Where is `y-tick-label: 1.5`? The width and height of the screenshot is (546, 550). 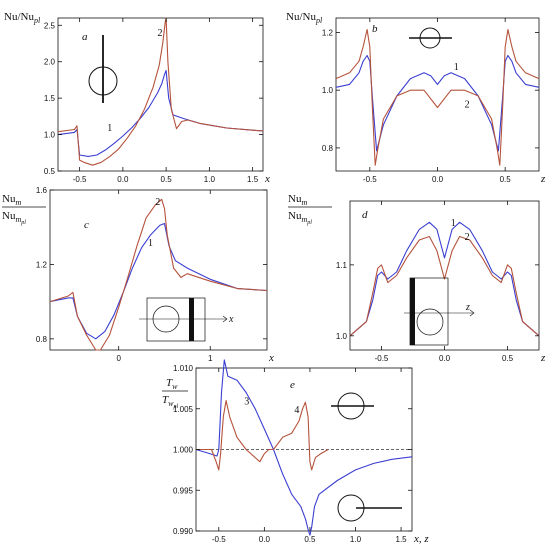 y-tick-label: 1.5 is located at coordinates (50, 98).